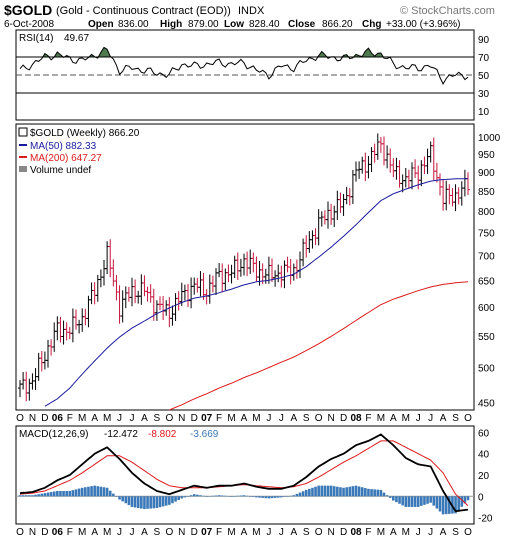 The image size is (520, 540). I want to click on exchange-label: INDX, so click(251, 11).